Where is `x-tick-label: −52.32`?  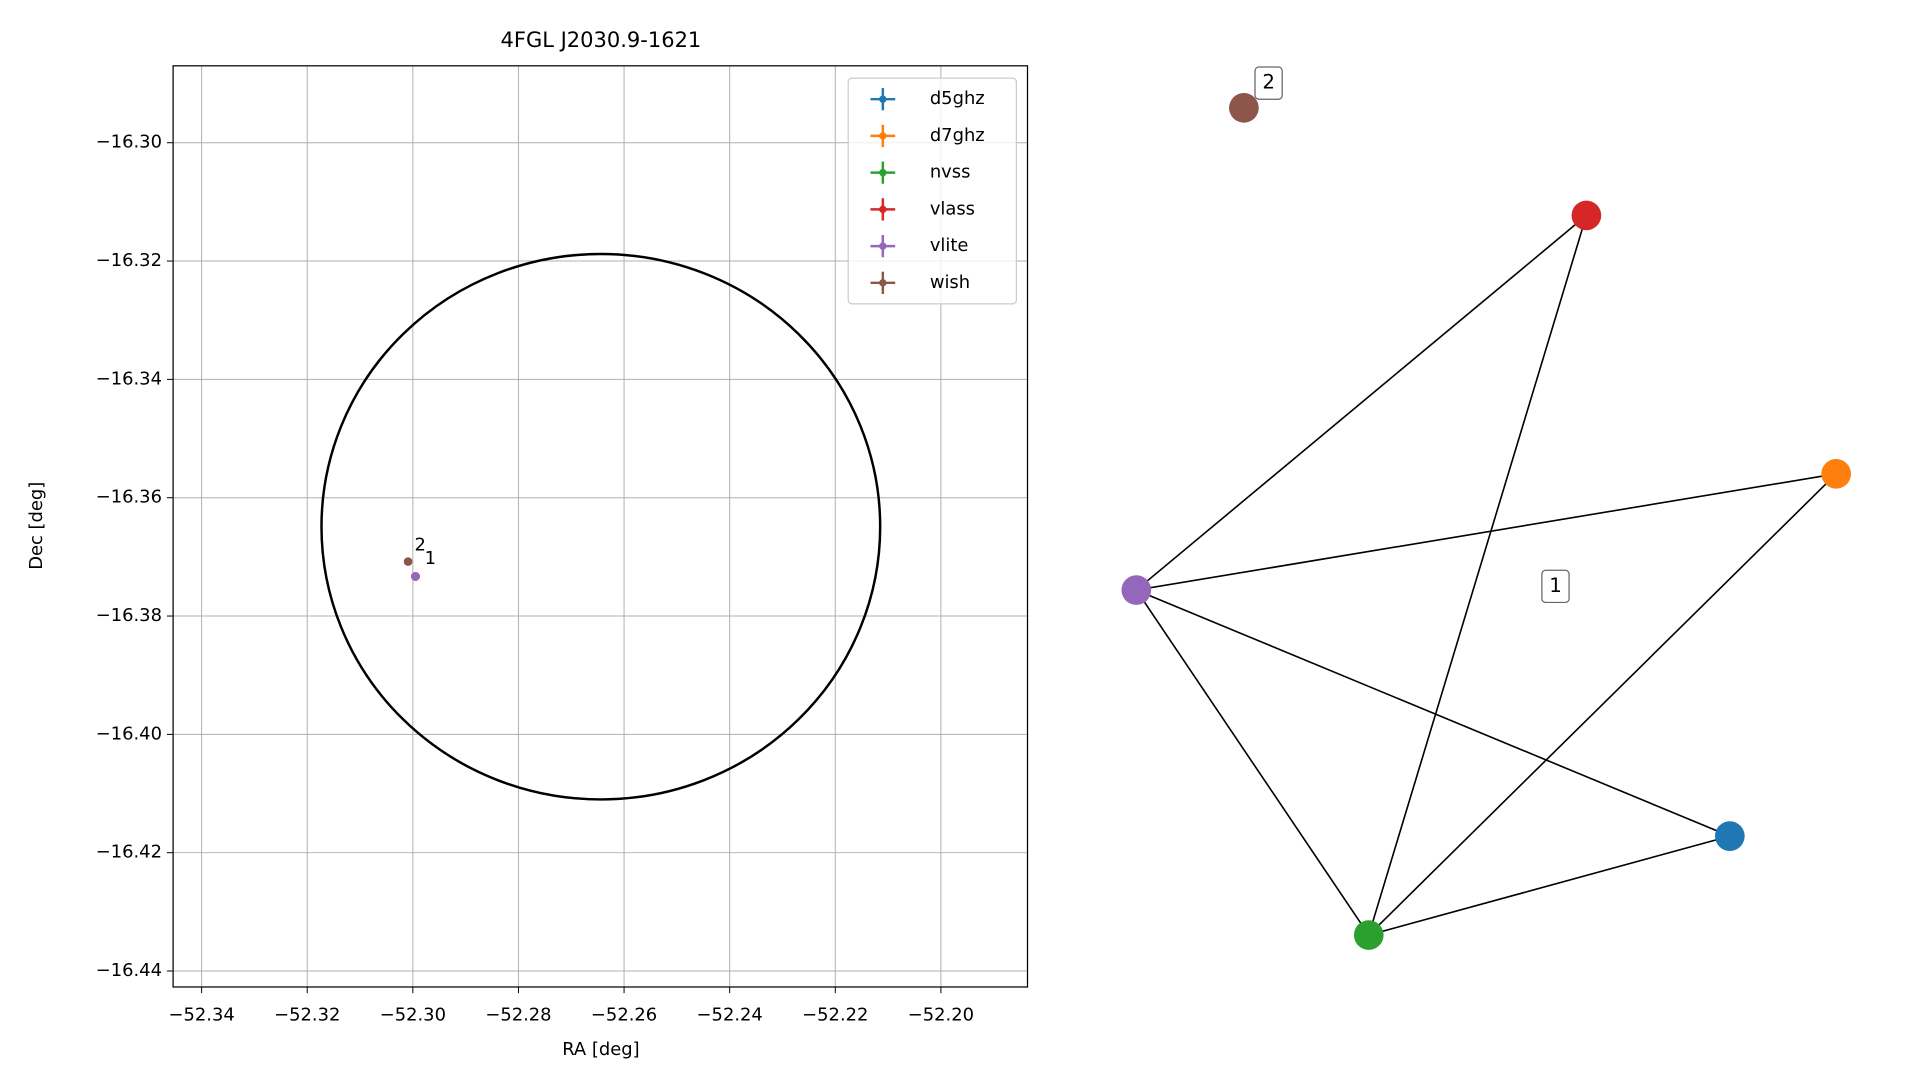 x-tick-label: −52.32 is located at coordinates (307, 1014).